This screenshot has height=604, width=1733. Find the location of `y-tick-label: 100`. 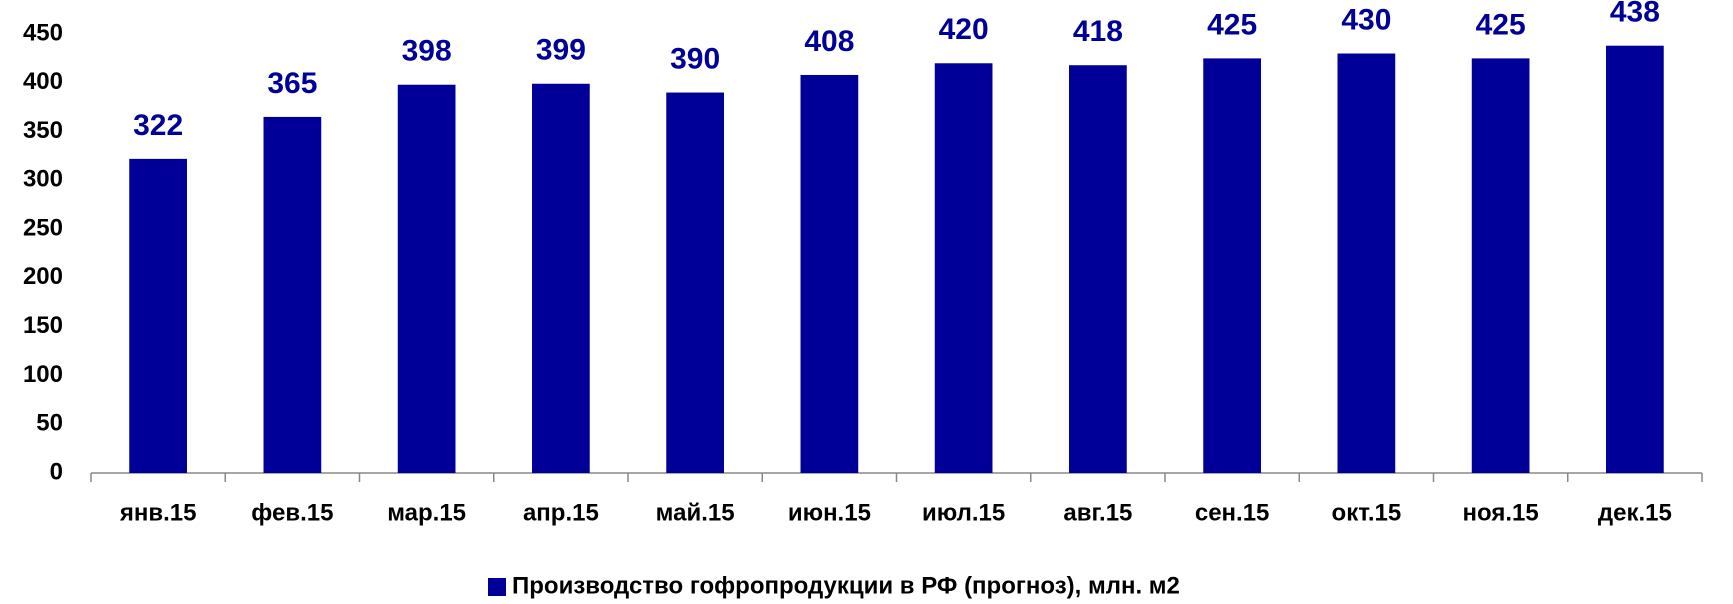

y-tick-label: 100 is located at coordinates (43, 374).